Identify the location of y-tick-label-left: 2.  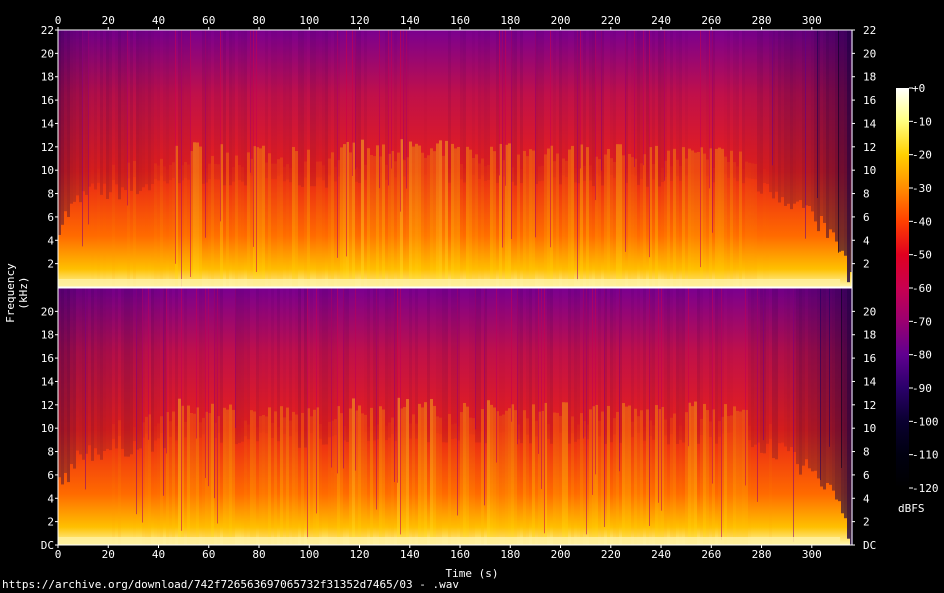
(50, 522).